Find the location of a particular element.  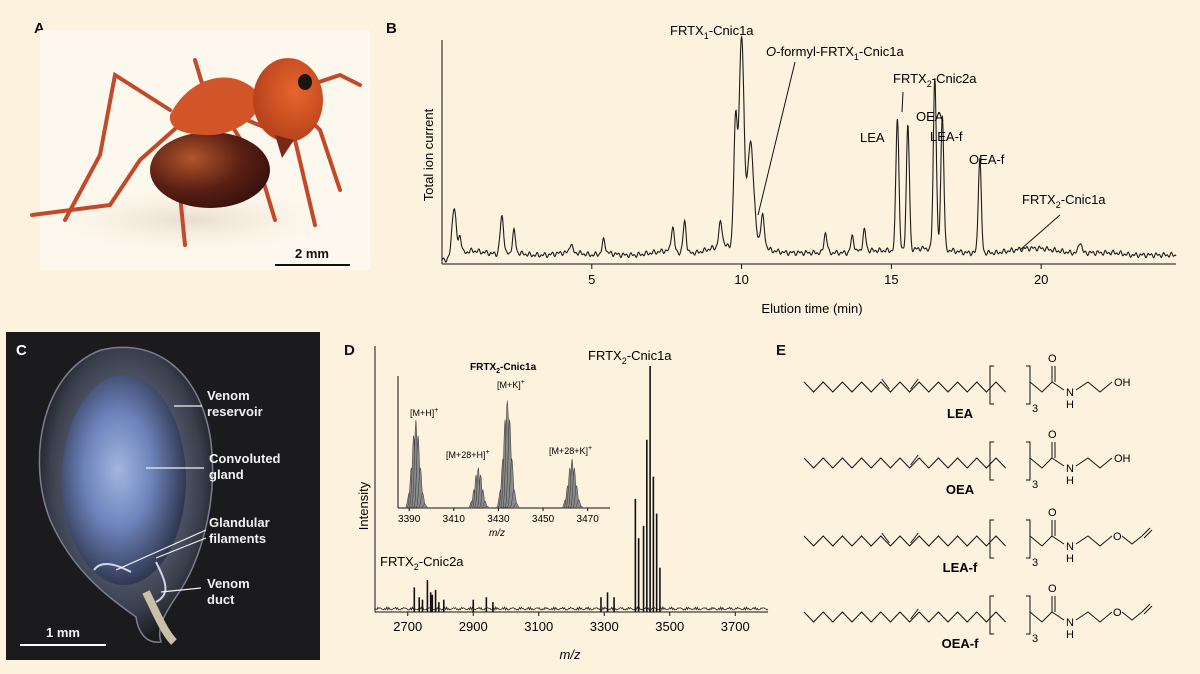

inset-label-mh: [M+H]+ is located at coordinates (424, 412).